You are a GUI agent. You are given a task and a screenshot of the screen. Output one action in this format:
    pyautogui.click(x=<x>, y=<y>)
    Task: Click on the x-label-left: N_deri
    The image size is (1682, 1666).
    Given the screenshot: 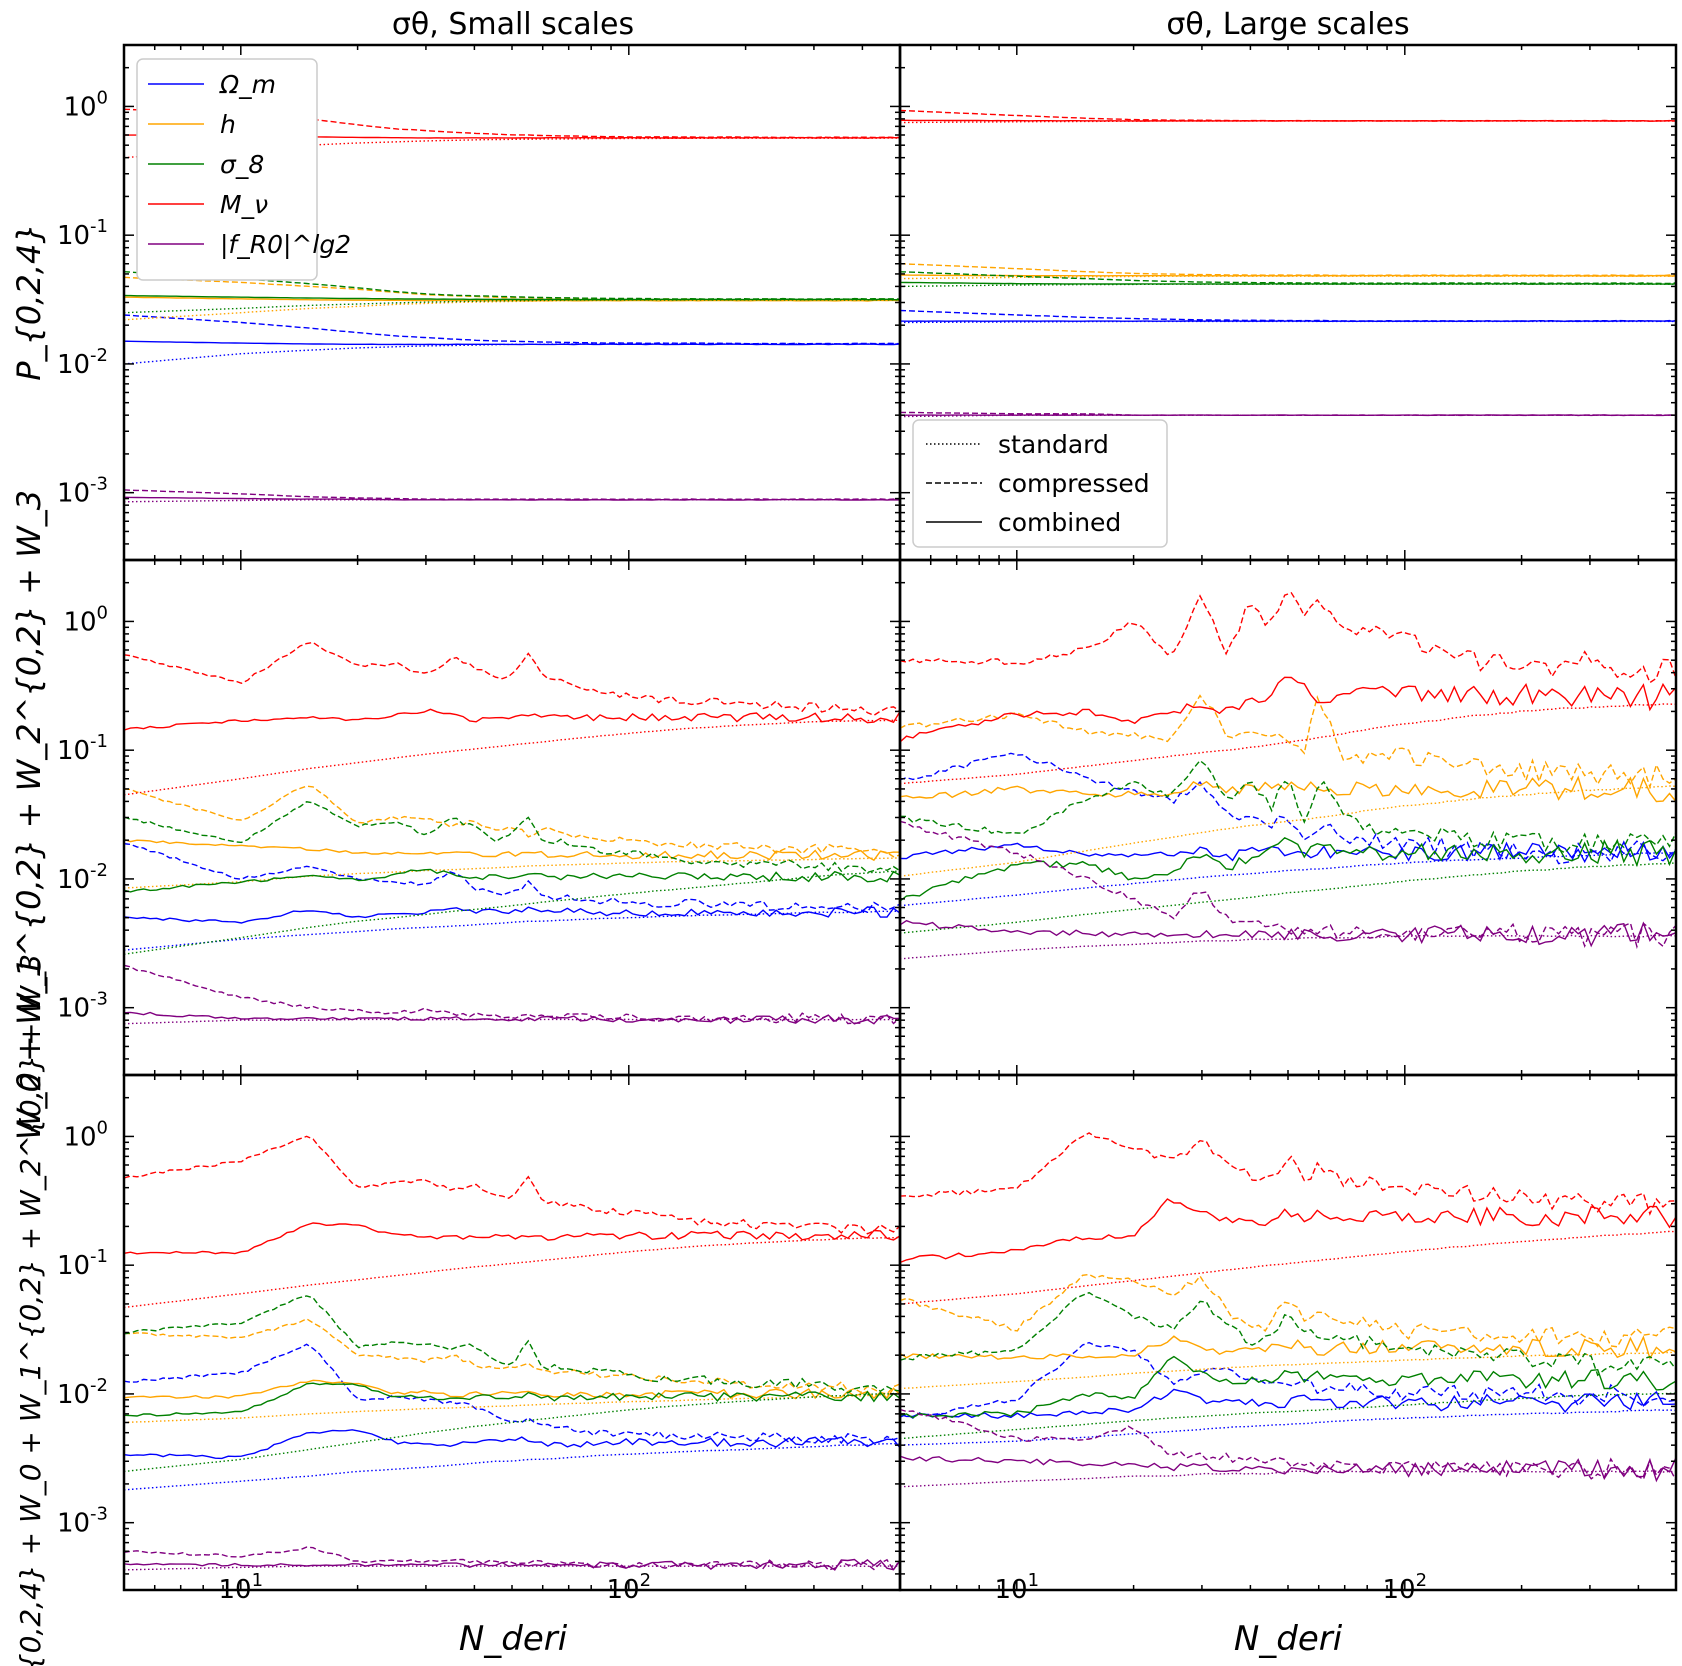 What is the action you would take?
    pyautogui.click(x=513, y=1639)
    